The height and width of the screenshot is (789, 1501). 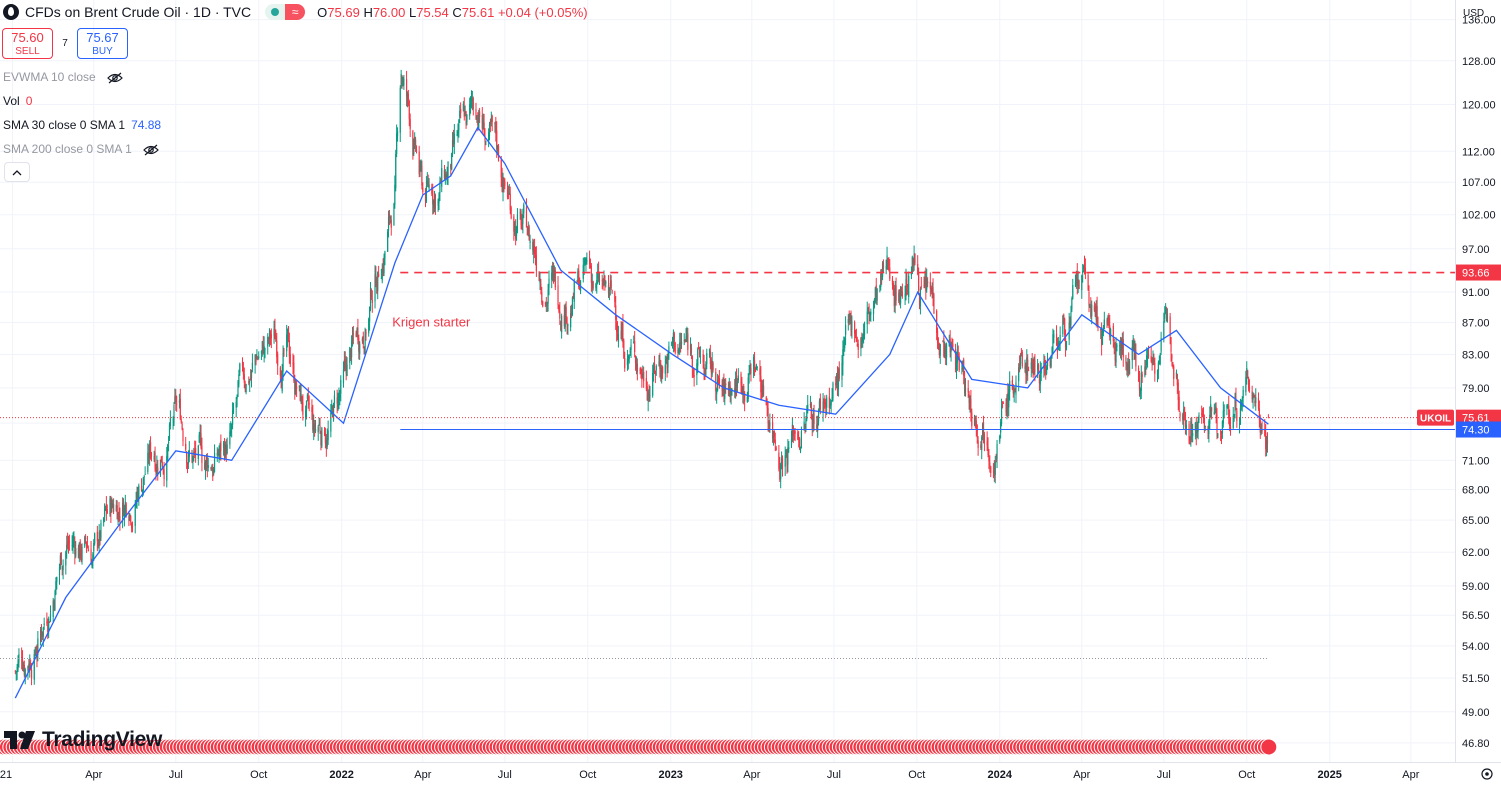 I want to click on indicator-volume: Vol 0, so click(x=17, y=101).